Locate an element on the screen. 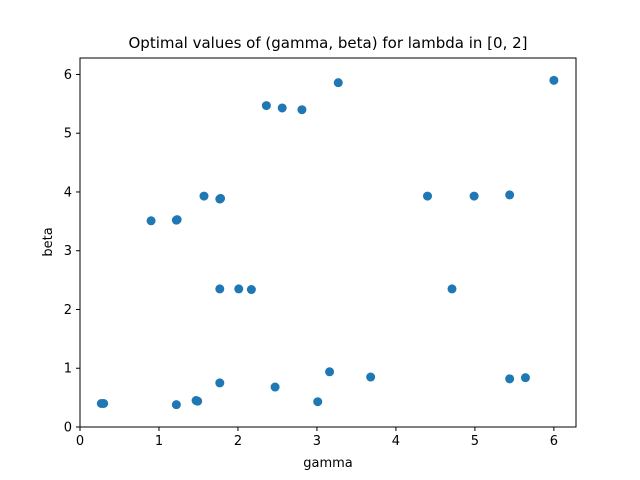 The image size is (640, 480). y-axis-label: beta is located at coordinates (48, 241).